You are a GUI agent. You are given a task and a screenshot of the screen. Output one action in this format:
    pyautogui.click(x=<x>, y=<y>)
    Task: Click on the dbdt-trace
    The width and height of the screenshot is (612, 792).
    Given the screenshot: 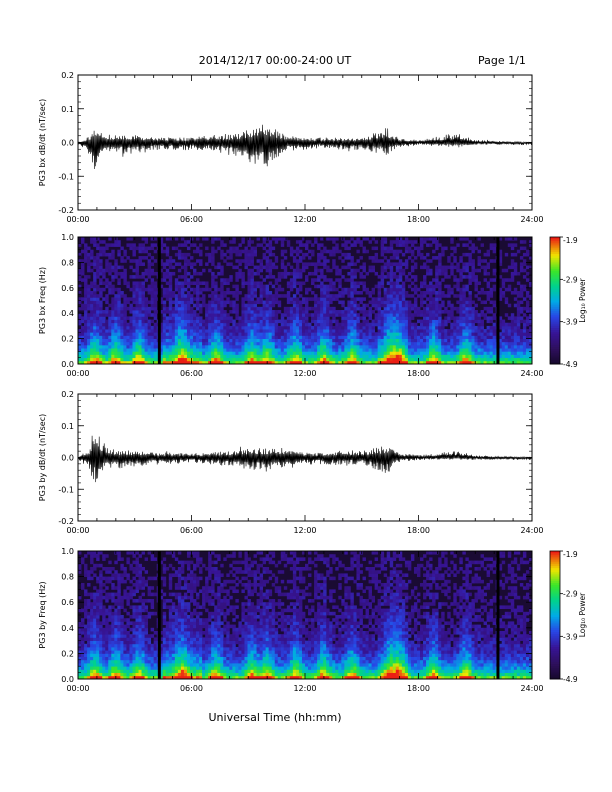 What is the action you would take?
    pyautogui.click(x=305, y=459)
    